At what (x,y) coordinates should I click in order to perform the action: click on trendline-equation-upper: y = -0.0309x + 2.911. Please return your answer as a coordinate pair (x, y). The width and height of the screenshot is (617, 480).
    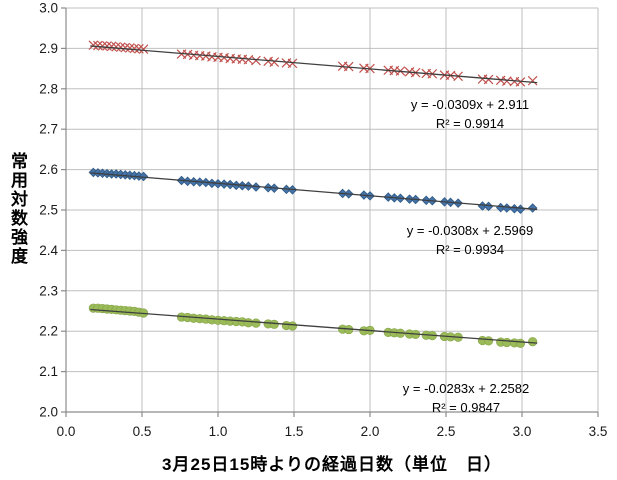
    Looking at the image, I should click on (470, 104).